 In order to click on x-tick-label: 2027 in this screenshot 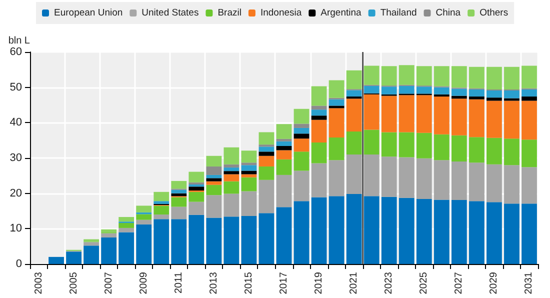, I will do `click(459, 283)`.